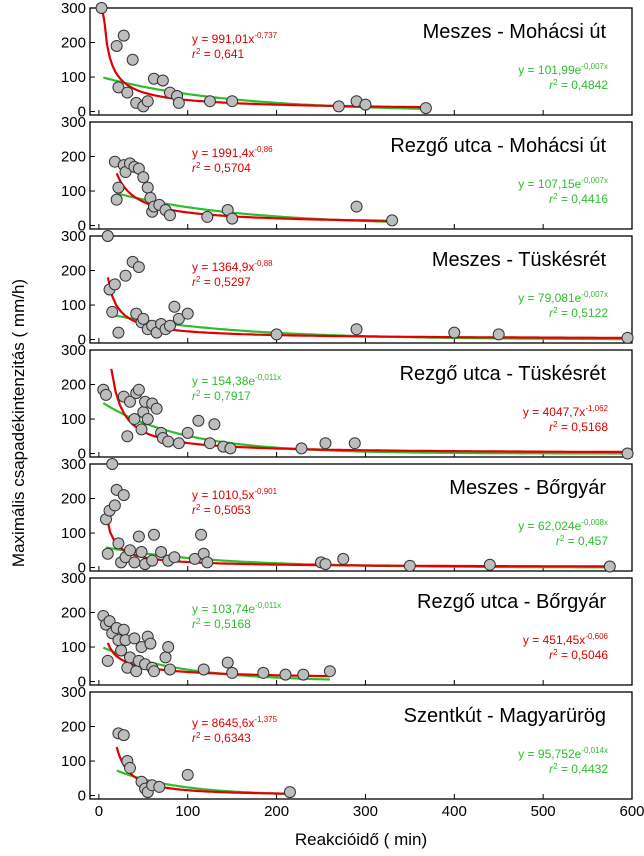  I want to click on power_fit-equation: y = 451,45x-0,606, so click(566, 639).